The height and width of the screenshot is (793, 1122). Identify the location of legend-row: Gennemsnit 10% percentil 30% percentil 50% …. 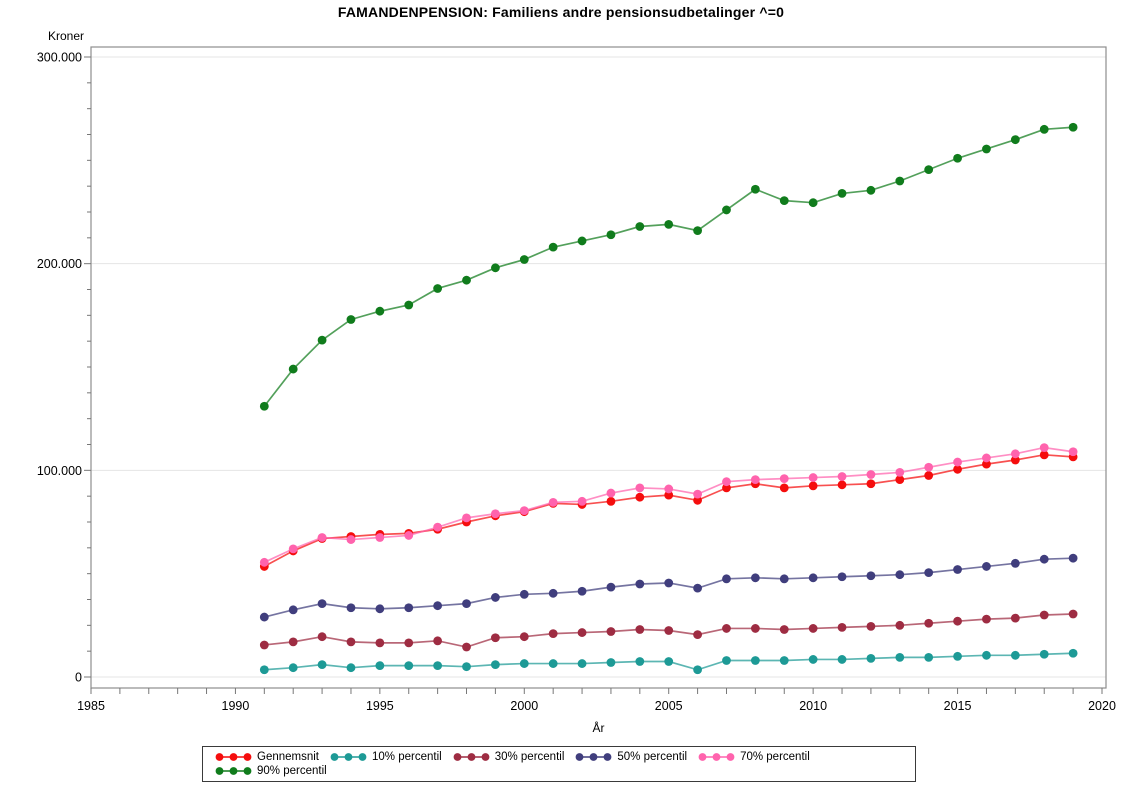
(565, 757).